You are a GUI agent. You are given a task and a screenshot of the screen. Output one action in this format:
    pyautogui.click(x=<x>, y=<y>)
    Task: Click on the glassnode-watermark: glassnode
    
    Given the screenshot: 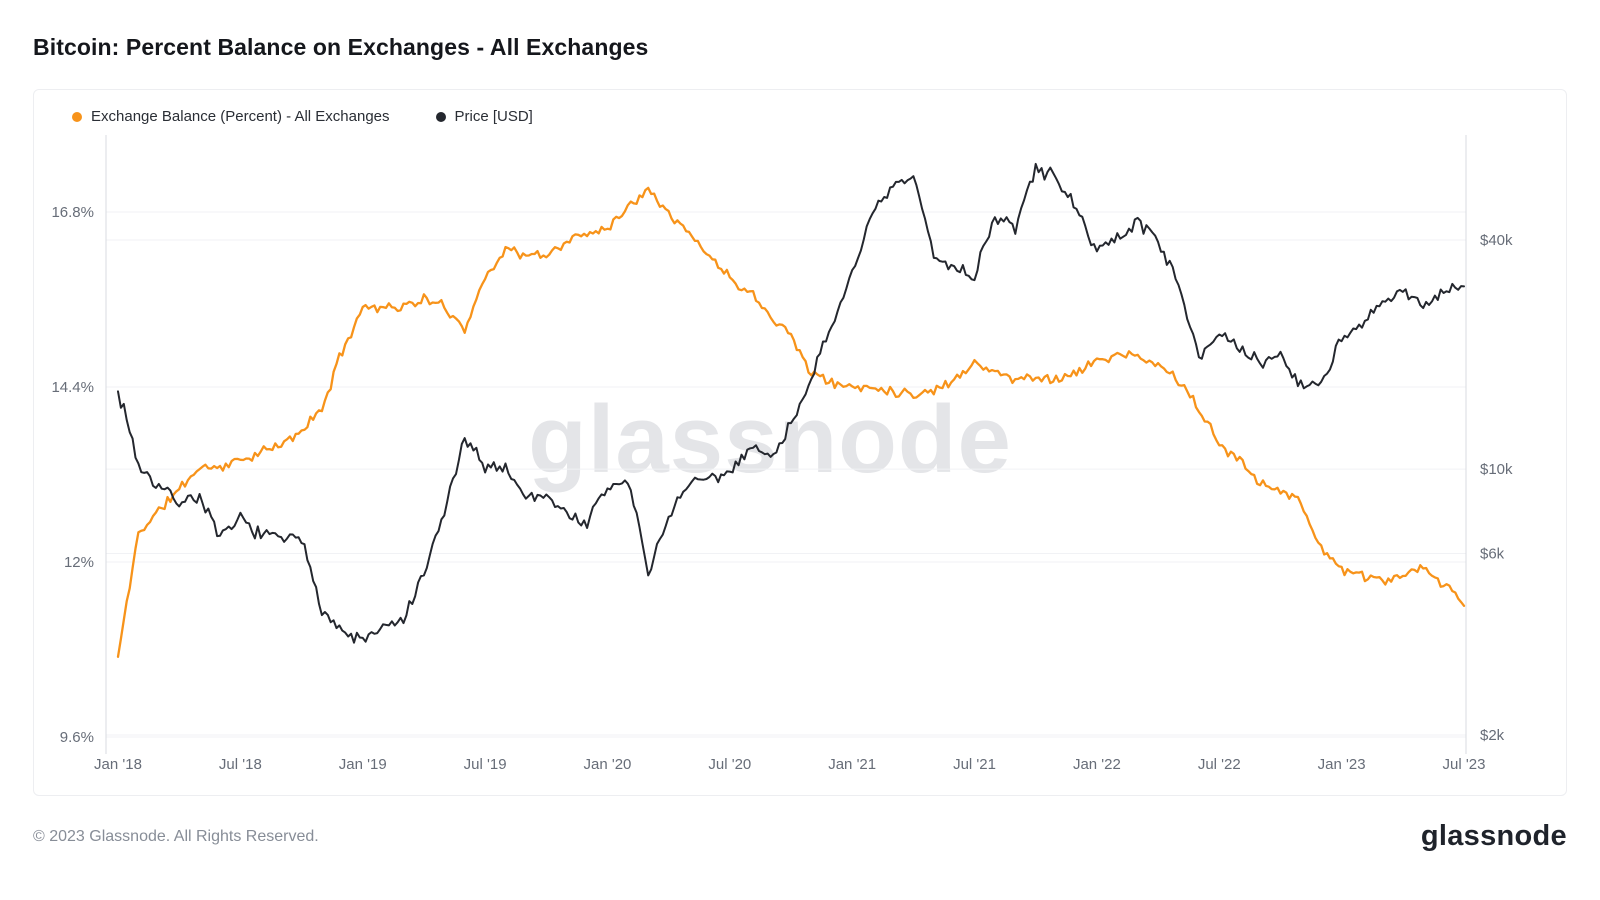 What is the action you would take?
    pyautogui.click(x=770, y=439)
    